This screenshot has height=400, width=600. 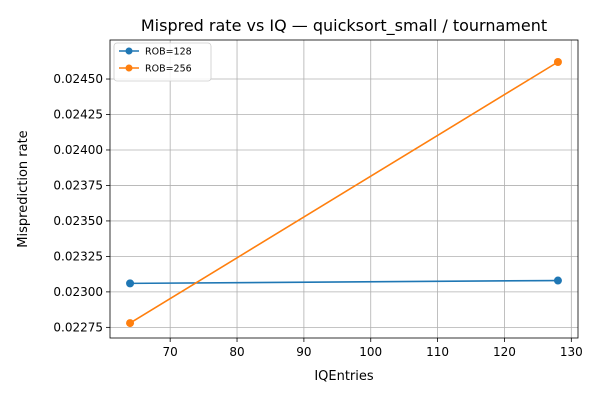 What do you see at coordinates (504, 352) in the screenshot?
I see `x-tick-label: 120` at bounding box center [504, 352].